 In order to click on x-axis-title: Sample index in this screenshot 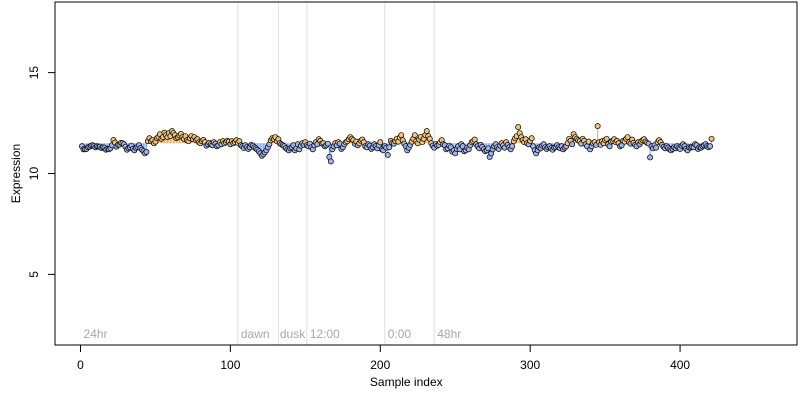, I will do `click(406, 382)`.